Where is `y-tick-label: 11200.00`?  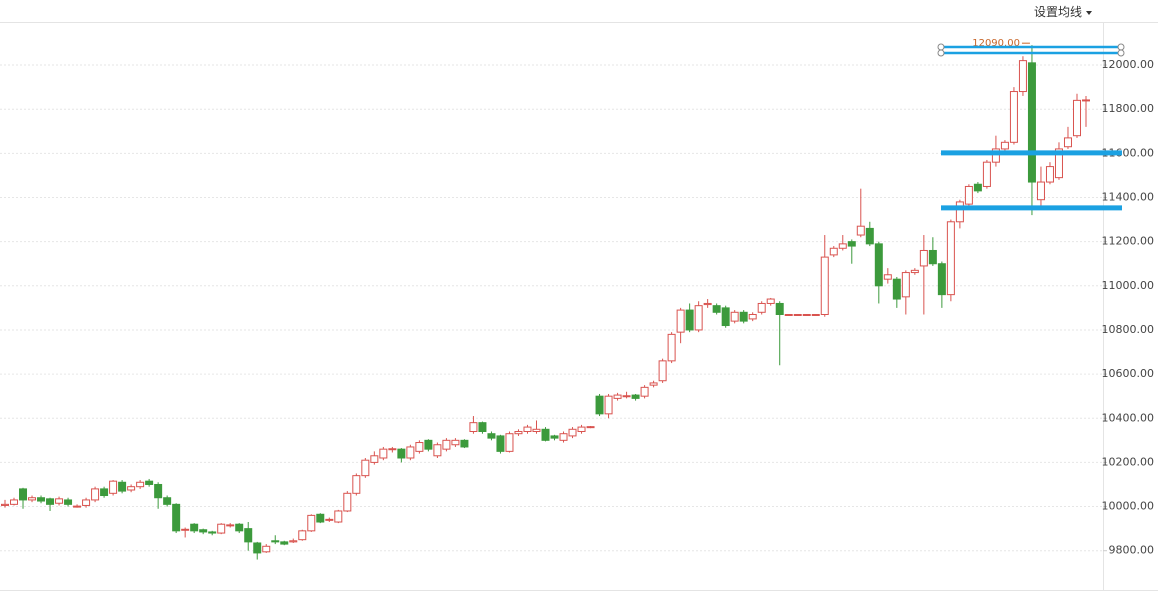
y-tick-label: 11200.00 is located at coordinates (1128, 241).